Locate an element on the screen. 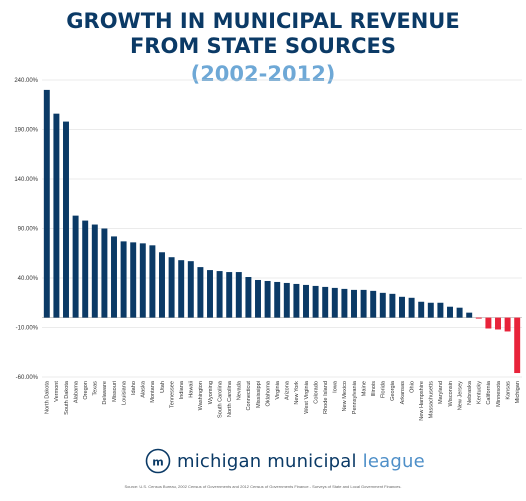  x-tick-label: Arizona is located at coordinates (288, 390).